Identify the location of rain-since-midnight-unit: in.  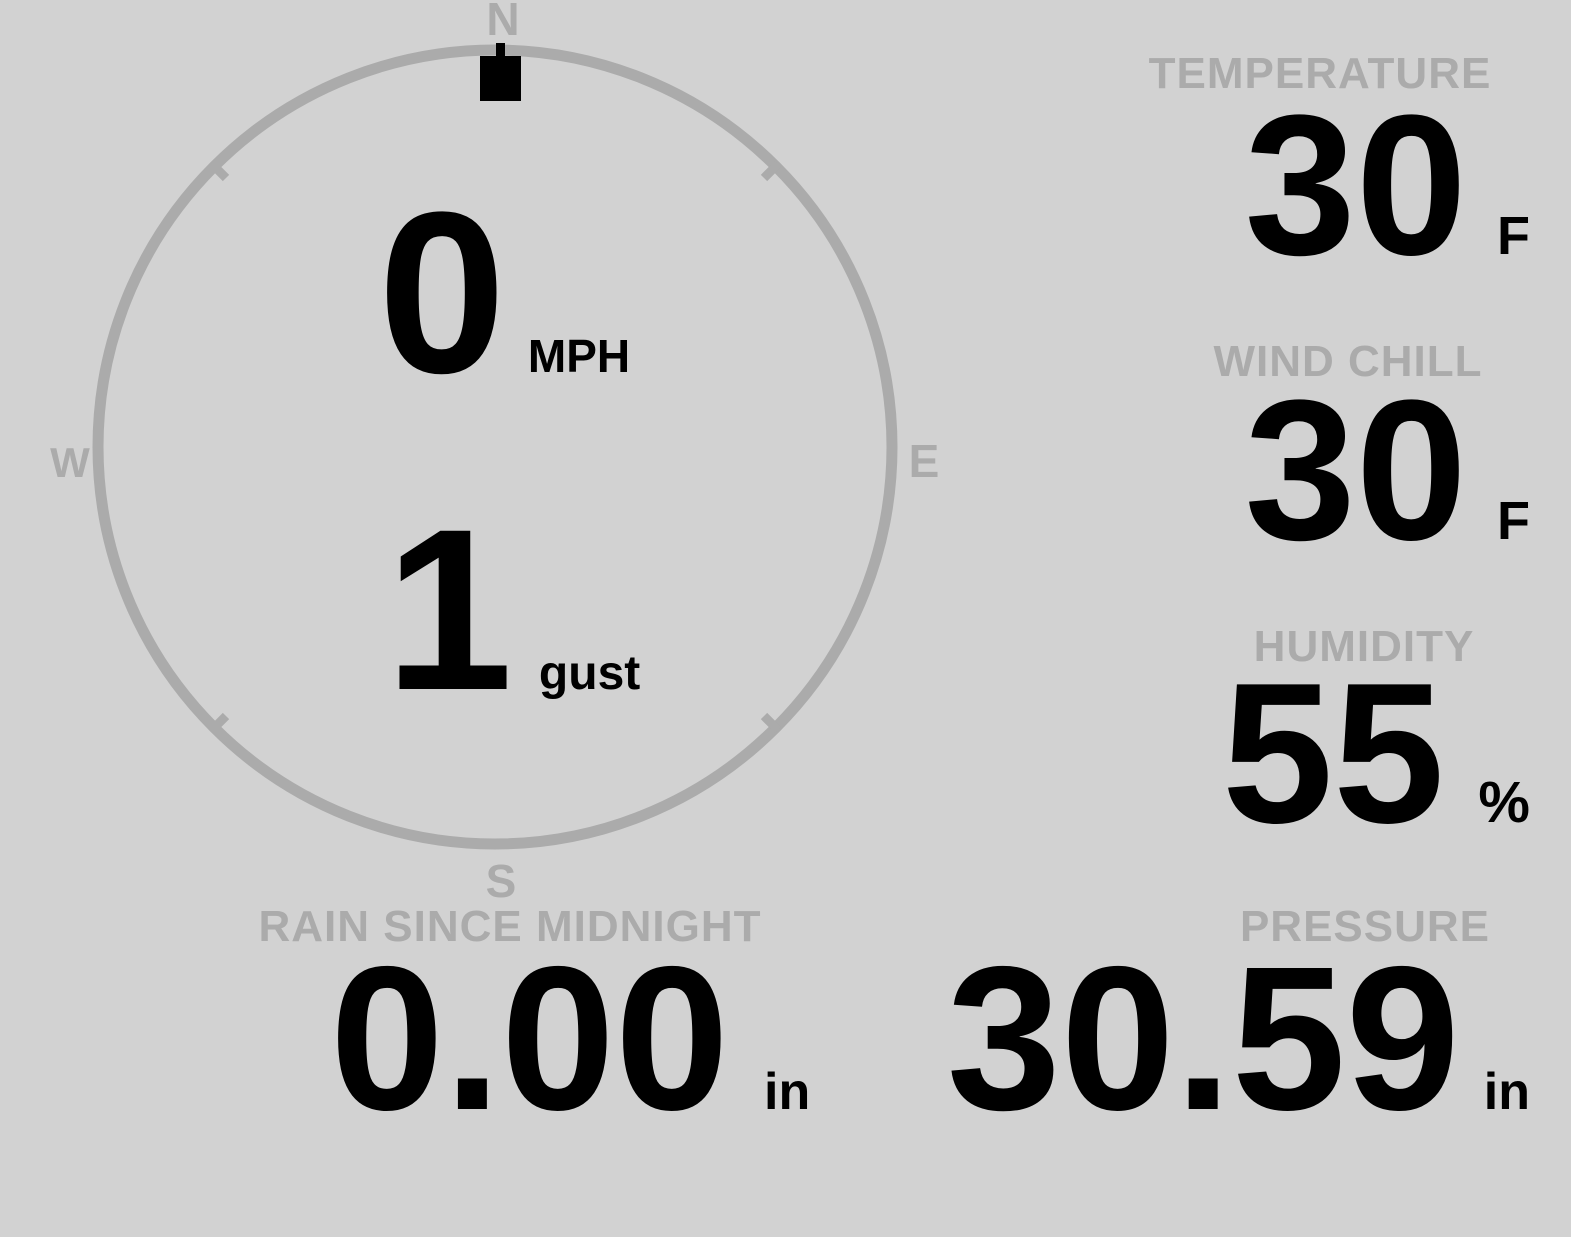
(787, 1092).